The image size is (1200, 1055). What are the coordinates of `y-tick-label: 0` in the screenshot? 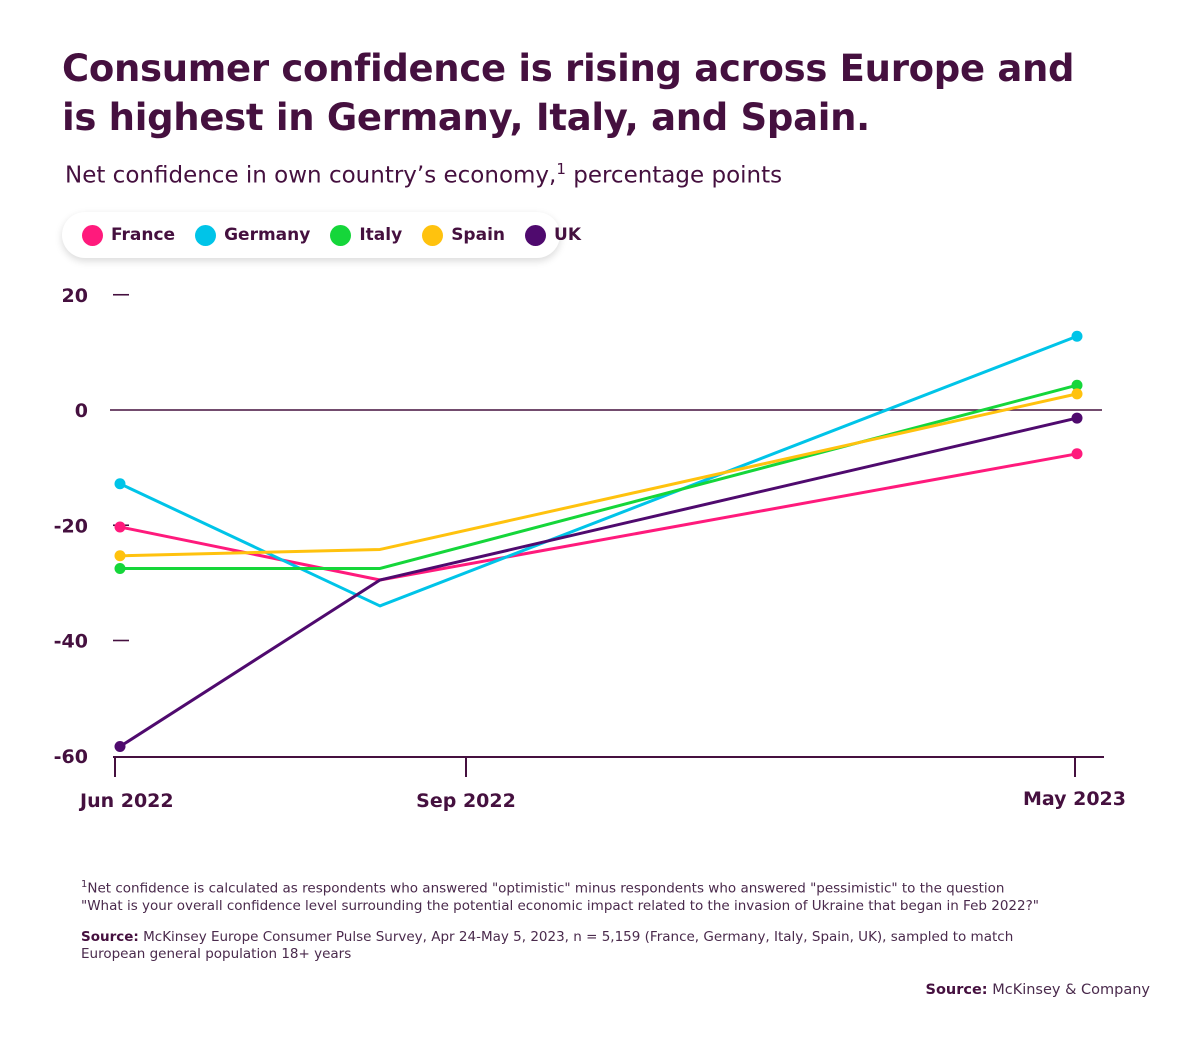 It's located at (81, 411).